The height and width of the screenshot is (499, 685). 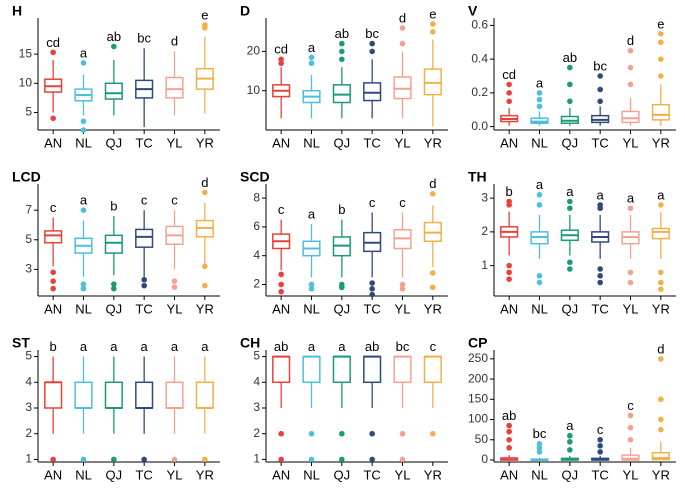 What do you see at coordinates (473, 11) in the screenshot?
I see `panel-title: V` at bounding box center [473, 11].